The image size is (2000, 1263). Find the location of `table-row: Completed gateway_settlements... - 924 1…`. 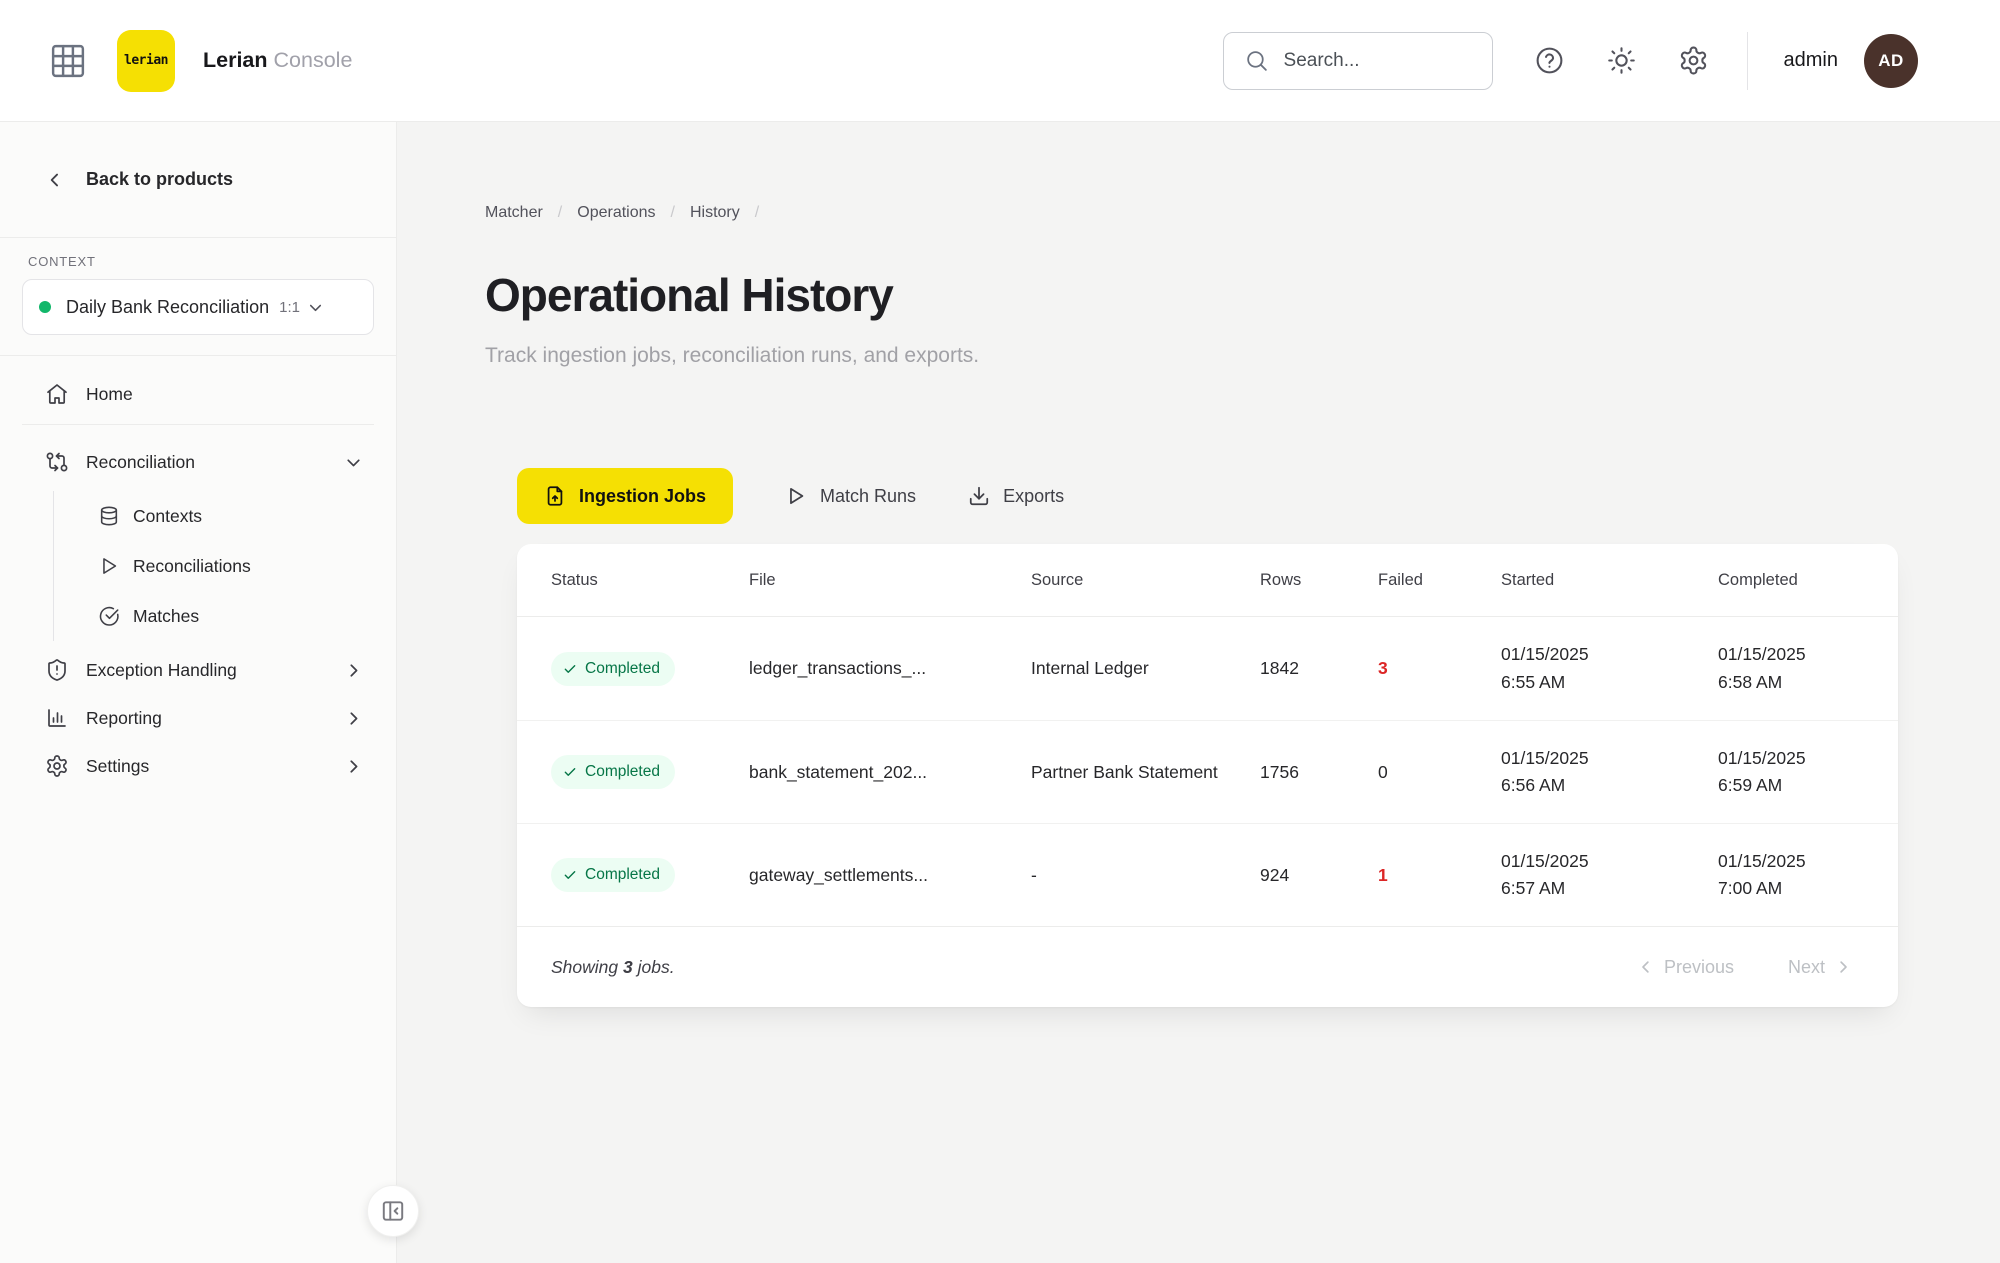

table-row: Completed gateway_settlements... - 924 1… is located at coordinates (1207, 874).